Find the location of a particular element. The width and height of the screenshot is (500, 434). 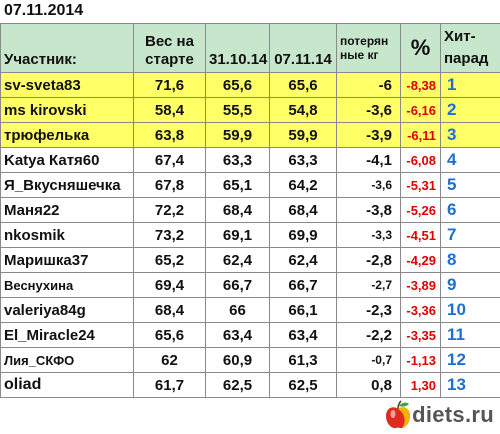

start-weight: 73,2 is located at coordinates (169, 235).